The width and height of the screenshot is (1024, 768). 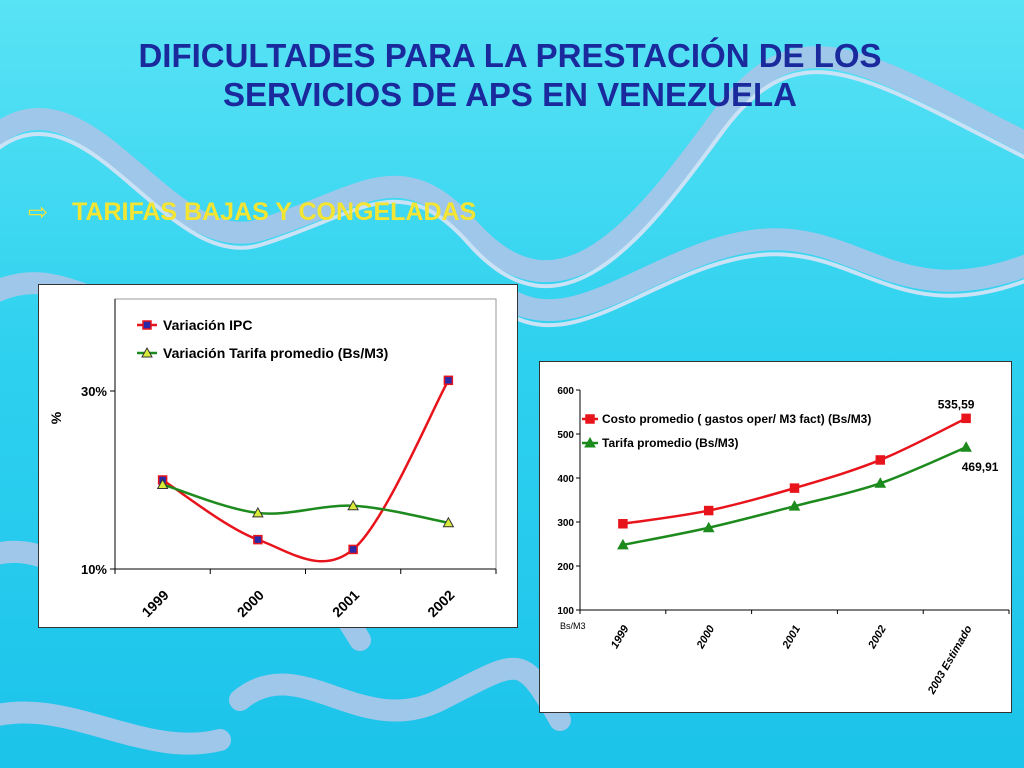 What do you see at coordinates (565, 611) in the screenshot?
I see `y-tick-label: 100` at bounding box center [565, 611].